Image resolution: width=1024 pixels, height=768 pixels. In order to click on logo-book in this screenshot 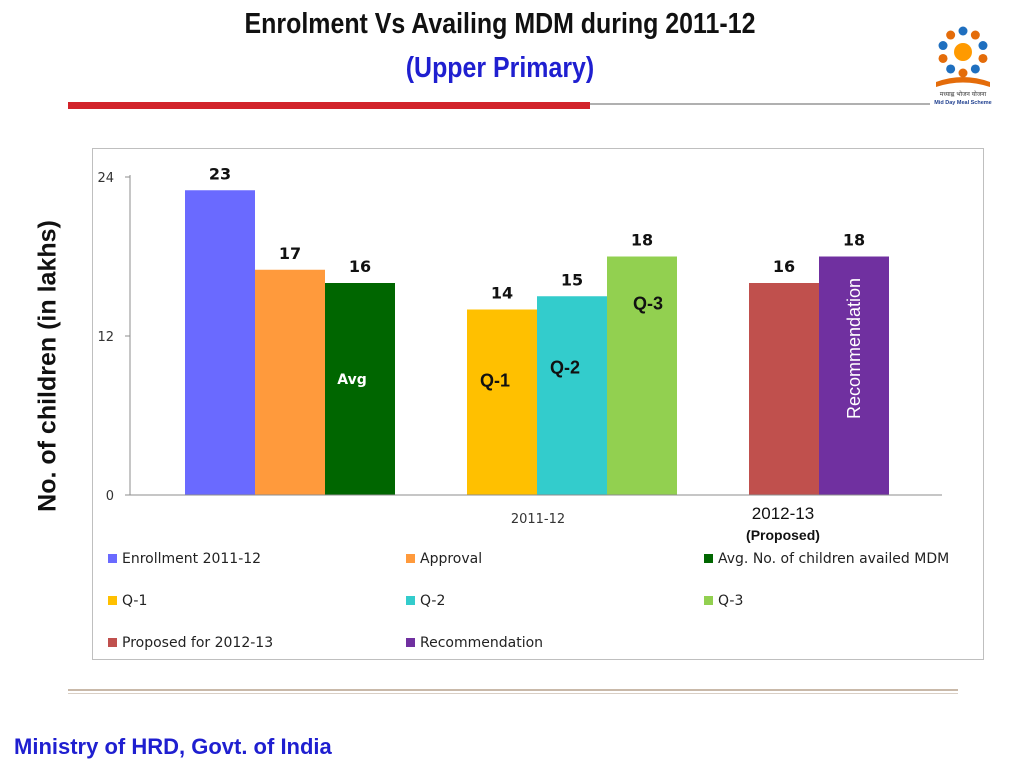, I will do `click(963, 82)`.